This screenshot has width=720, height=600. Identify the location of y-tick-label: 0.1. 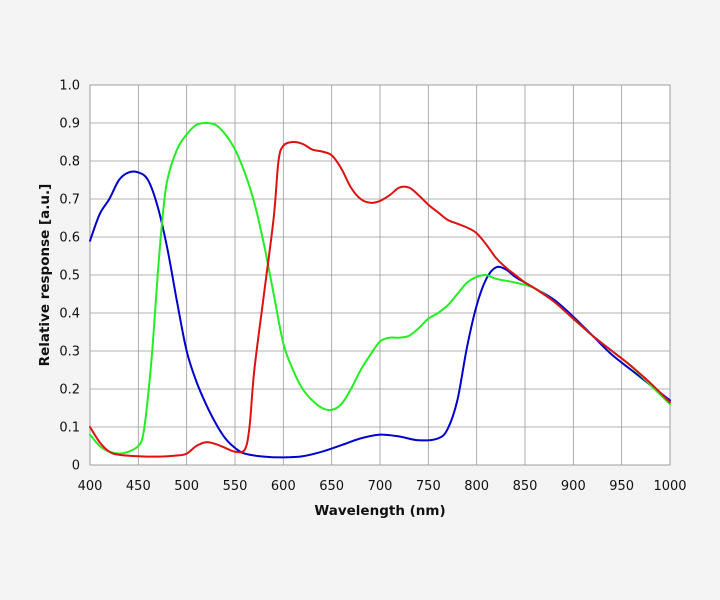
(69, 428).